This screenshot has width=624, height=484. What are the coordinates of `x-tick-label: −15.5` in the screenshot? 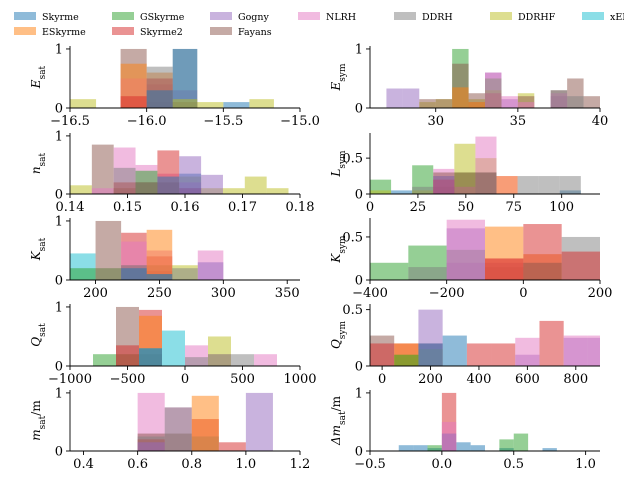 It's located at (223, 121).